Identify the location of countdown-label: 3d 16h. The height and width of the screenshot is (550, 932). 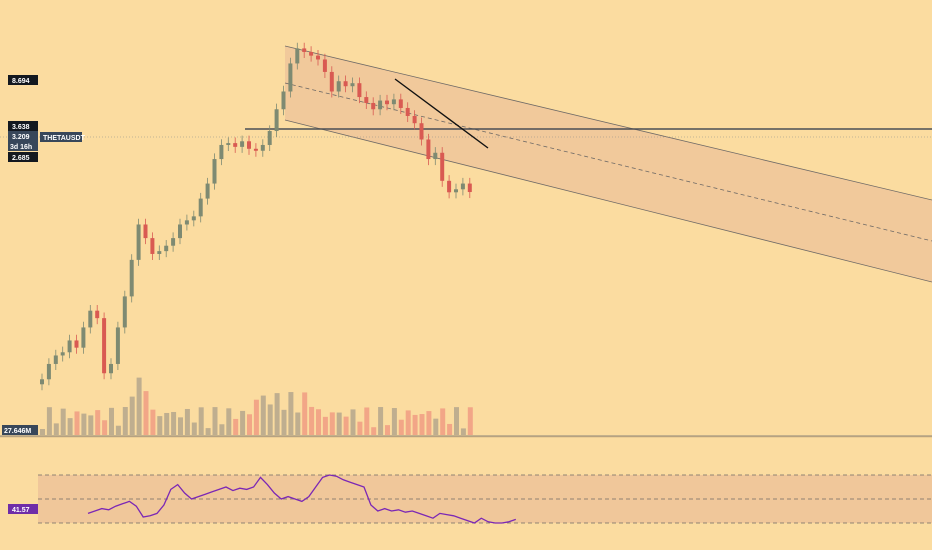
(21, 147).